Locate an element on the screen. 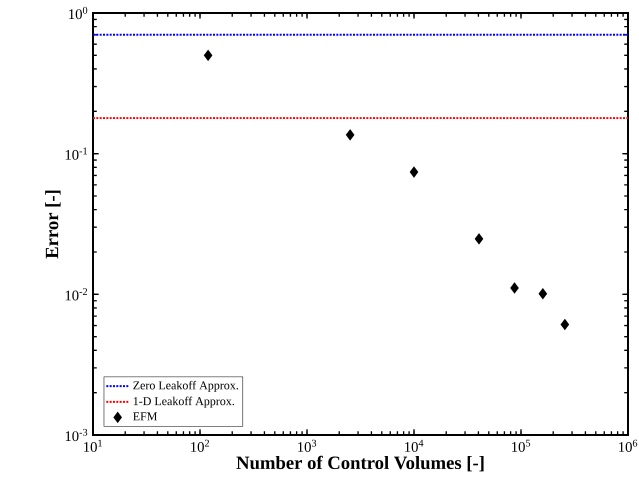  legend-label: Zero Leakoff Approx. is located at coordinates (185, 386).